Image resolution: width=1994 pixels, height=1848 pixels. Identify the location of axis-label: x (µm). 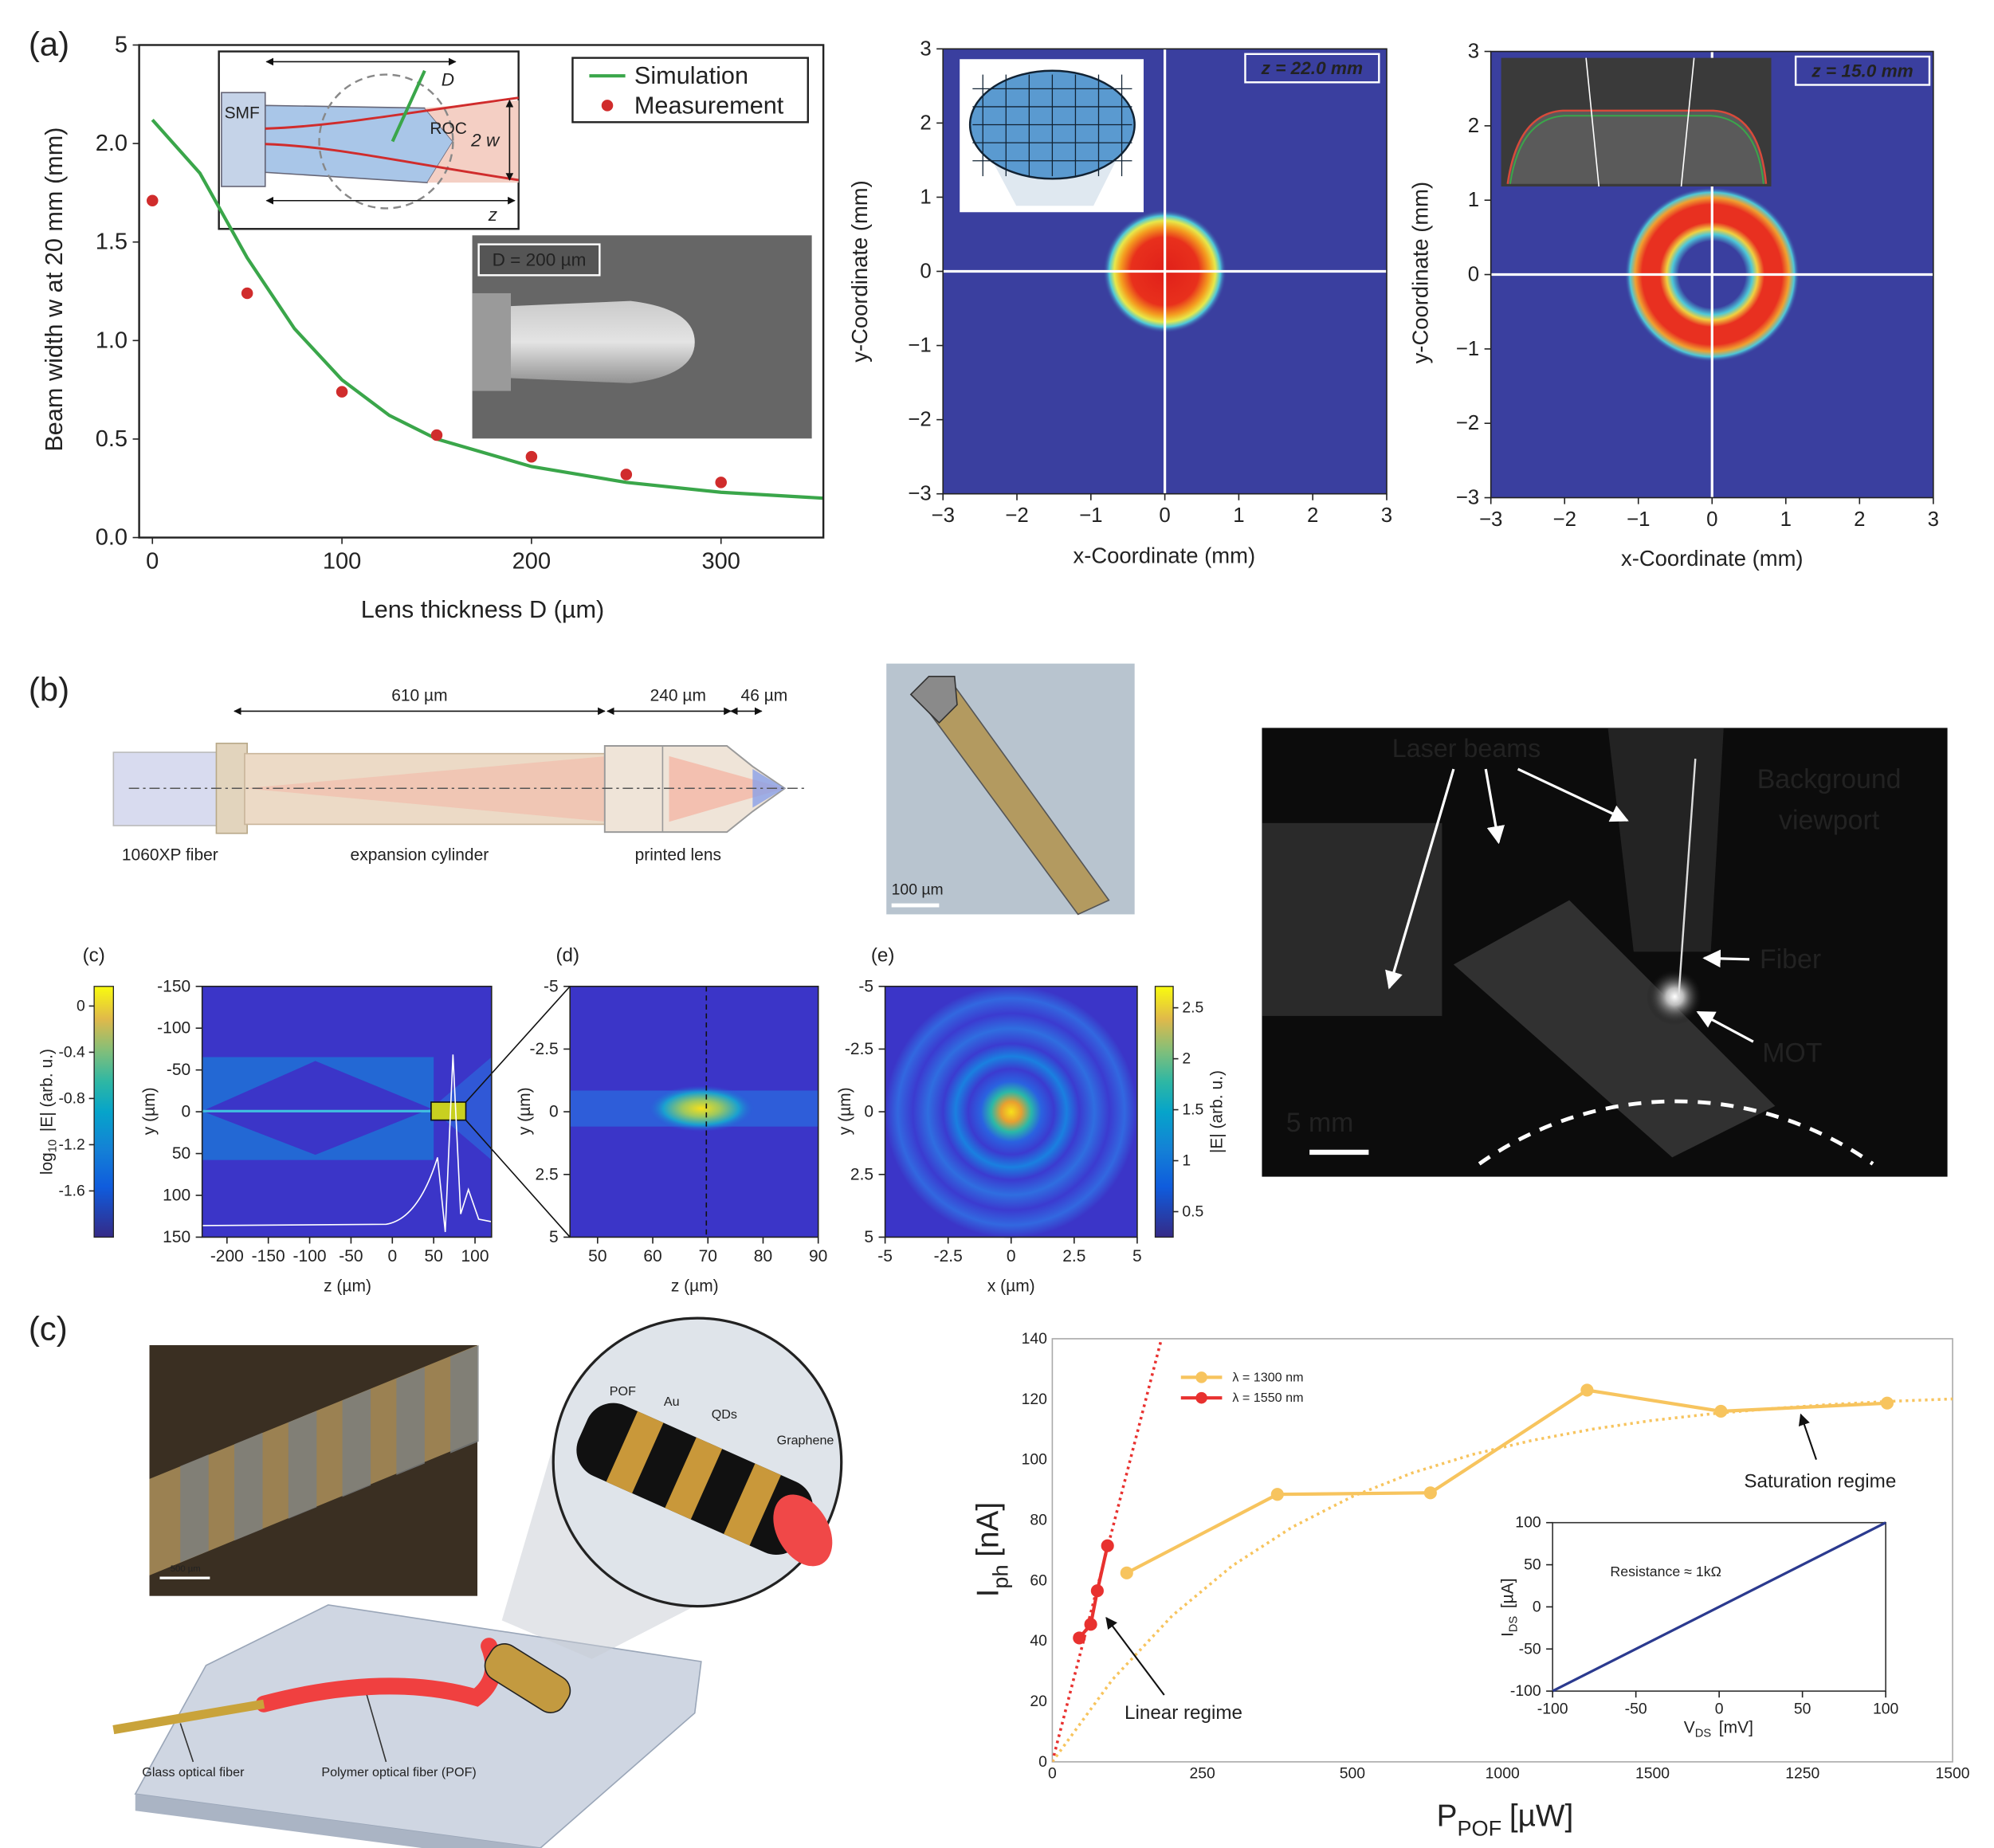
(1011, 1286).